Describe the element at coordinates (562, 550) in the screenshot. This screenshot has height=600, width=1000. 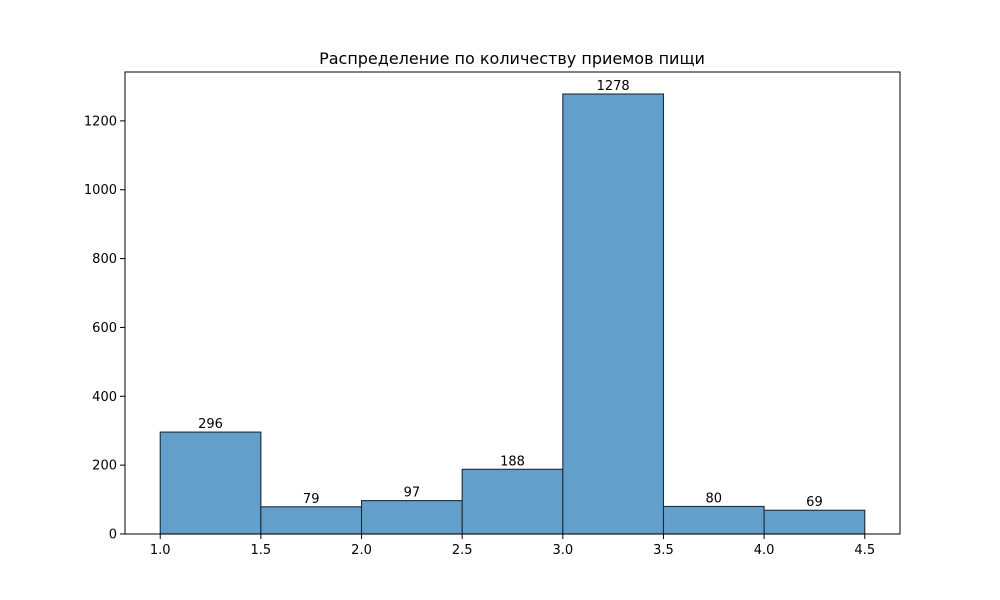
I see `x-tick-label-4: 3.0` at that location.